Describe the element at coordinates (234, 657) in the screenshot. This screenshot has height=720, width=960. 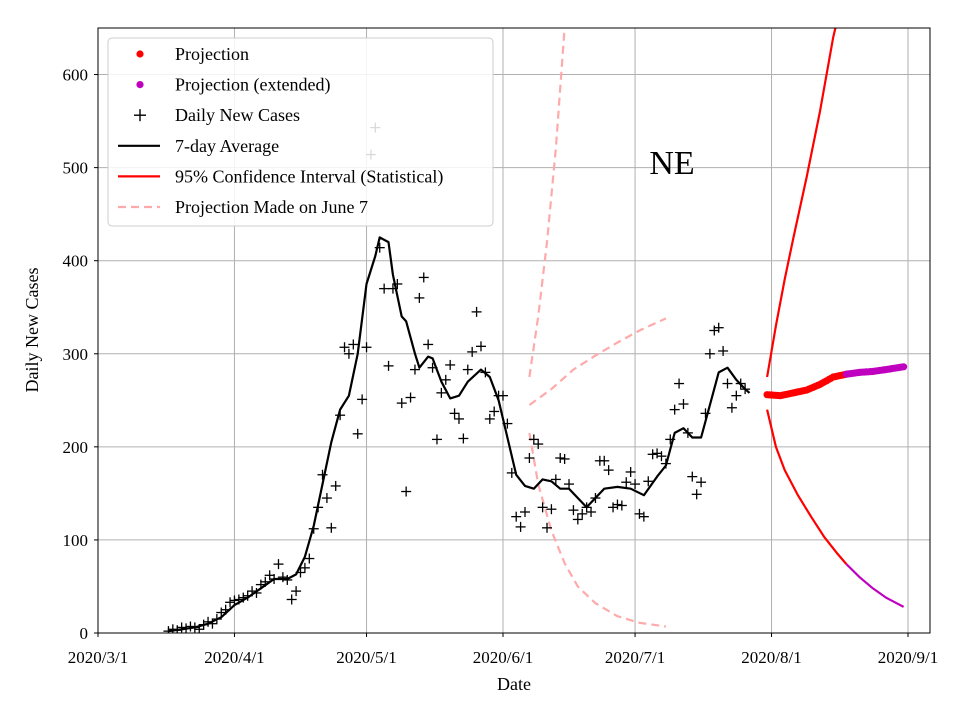
I see `x-tick-label: 2020/4/1` at that location.